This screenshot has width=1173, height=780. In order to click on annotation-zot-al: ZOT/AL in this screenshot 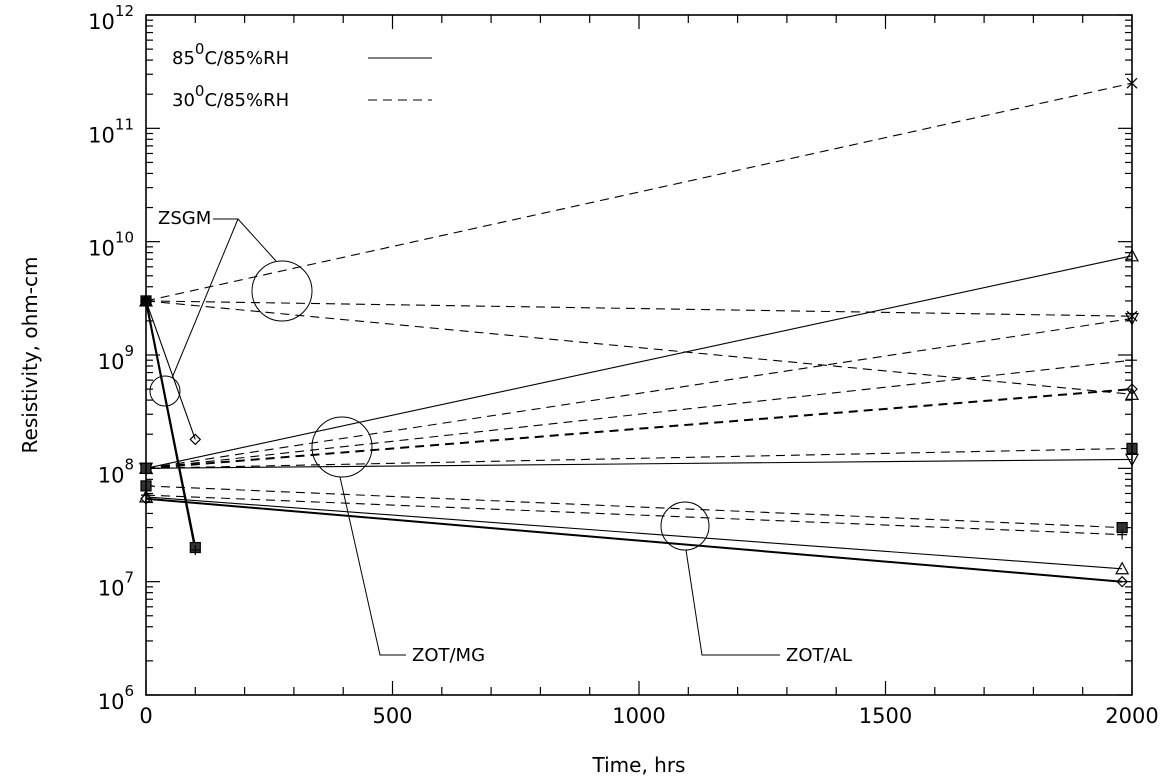, I will do `click(819, 655)`.